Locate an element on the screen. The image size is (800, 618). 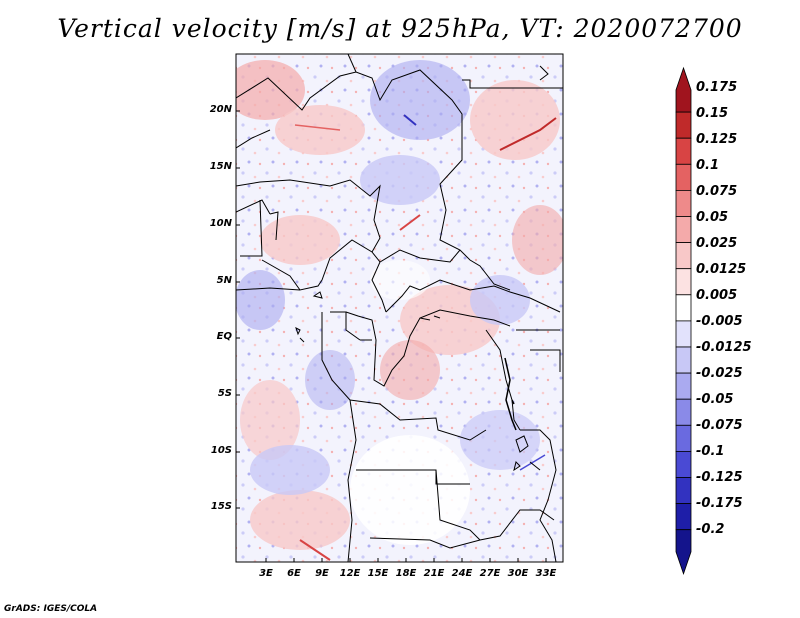
colorbar-label-4: 0.075 is located at coordinates (717, 191).